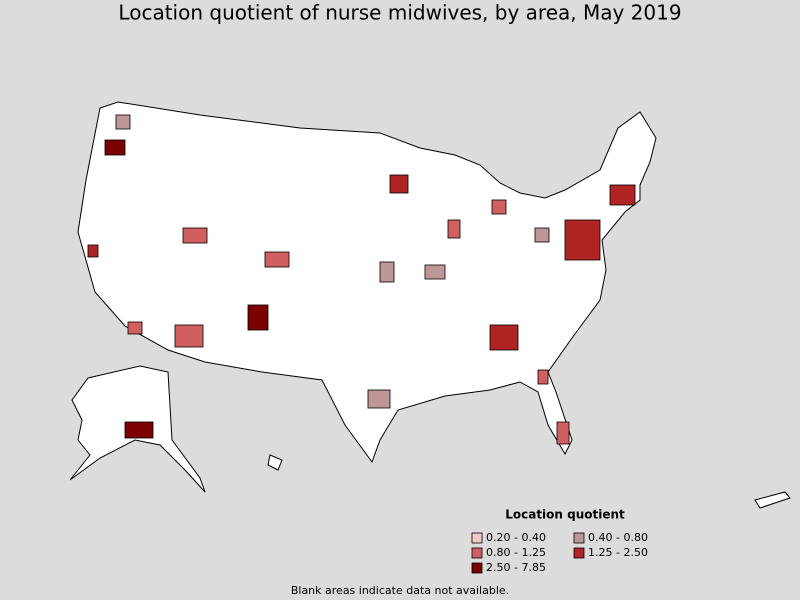 The height and width of the screenshot is (600, 800). Describe the element at coordinates (618, 552) in the screenshot. I see `legend-label: 1.25 - 2.50` at that location.